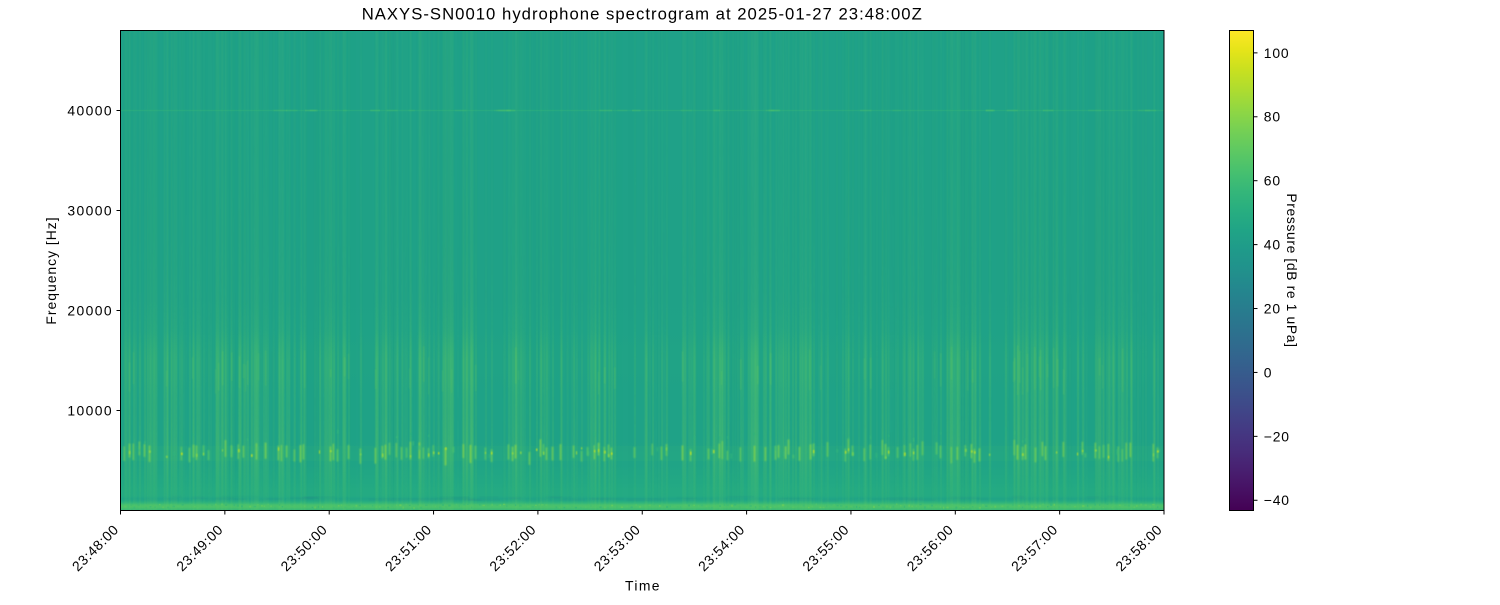 This screenshot has height=605, width=1500. What do you see at coordinates (1272, 245) in the screenshot?
I see `svg-text: 40` at bounding box center [1272, 245].